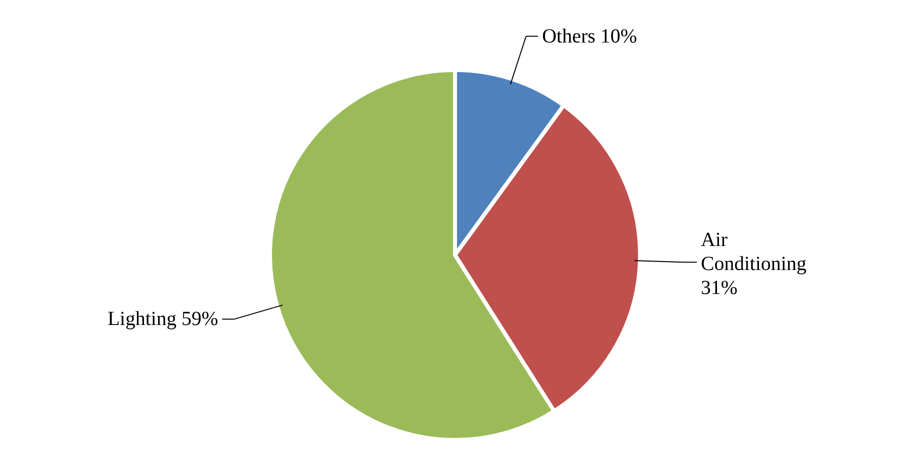 The height and width of the screenshot is (462, 922). What do you see at coordinates (163, 319) in the screenshot?
I see `slice-label: Lighting 59%` at bounding box center [163, 319].